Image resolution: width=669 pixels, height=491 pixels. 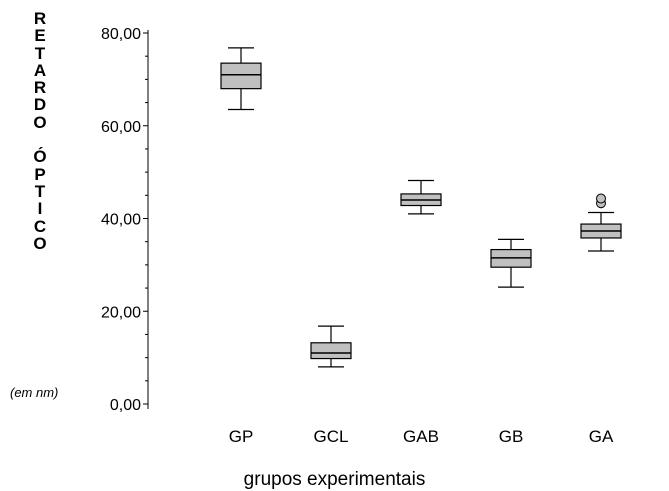 I want to click on y-axis-title-letter: P, so click(x=40, y=174).